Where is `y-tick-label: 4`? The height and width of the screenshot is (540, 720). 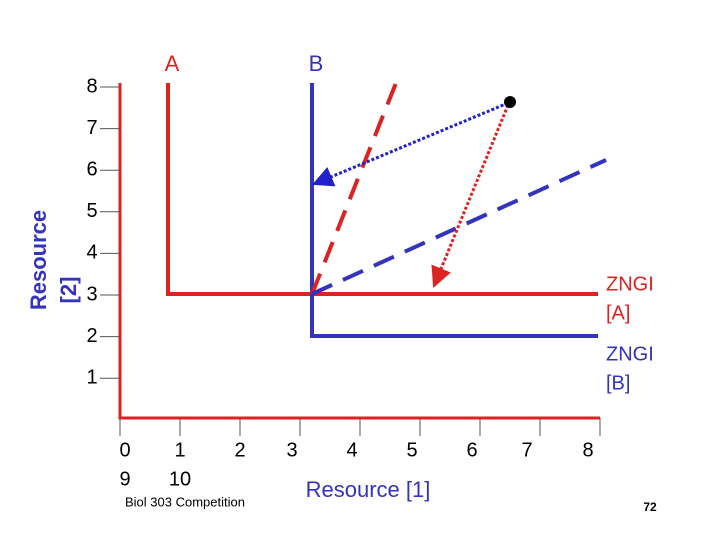 y-tick-label: 4 is located at coordinates (91, 253).